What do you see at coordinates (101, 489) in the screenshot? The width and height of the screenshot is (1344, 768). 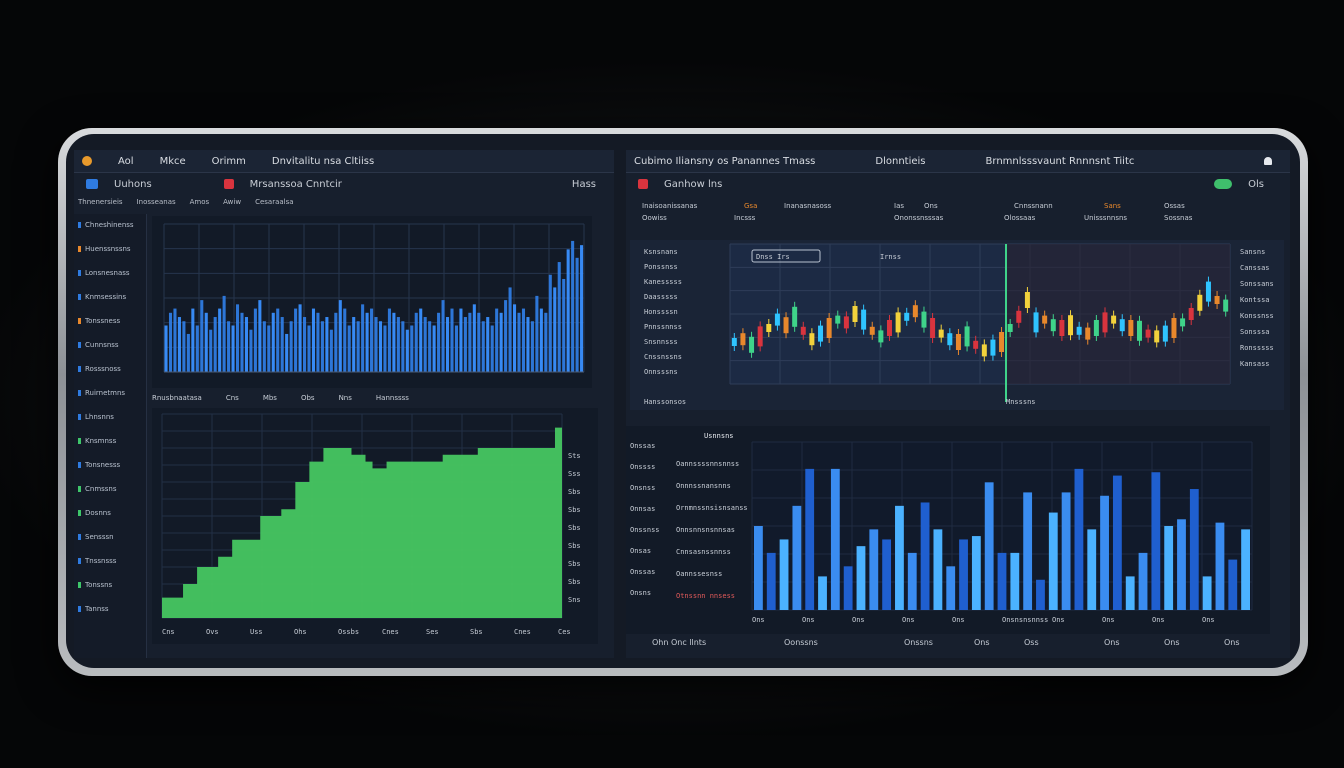 I see `sidebar-item-label: Cnmssns` at bounding box center [101, 489].